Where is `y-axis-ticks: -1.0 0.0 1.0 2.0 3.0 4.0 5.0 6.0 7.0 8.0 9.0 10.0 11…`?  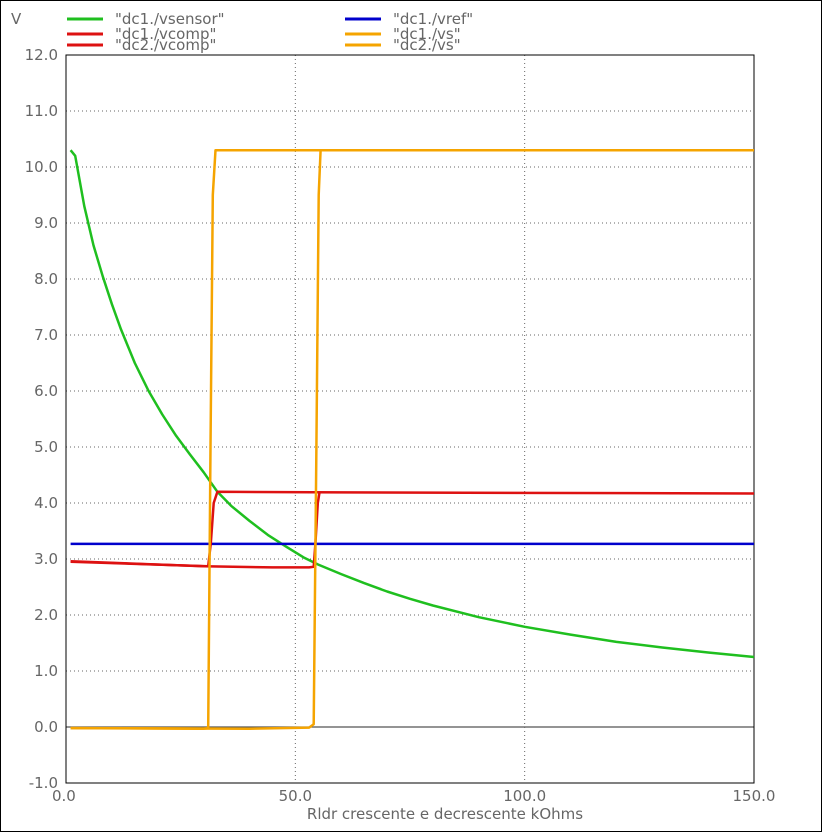 y-axis-ticks: -1.0 0.0 1.0 2.0 3.0 4.0 5.0 6.0 7.0 8.0 9.0 10.0 11… is located at coordinates (41, 419).